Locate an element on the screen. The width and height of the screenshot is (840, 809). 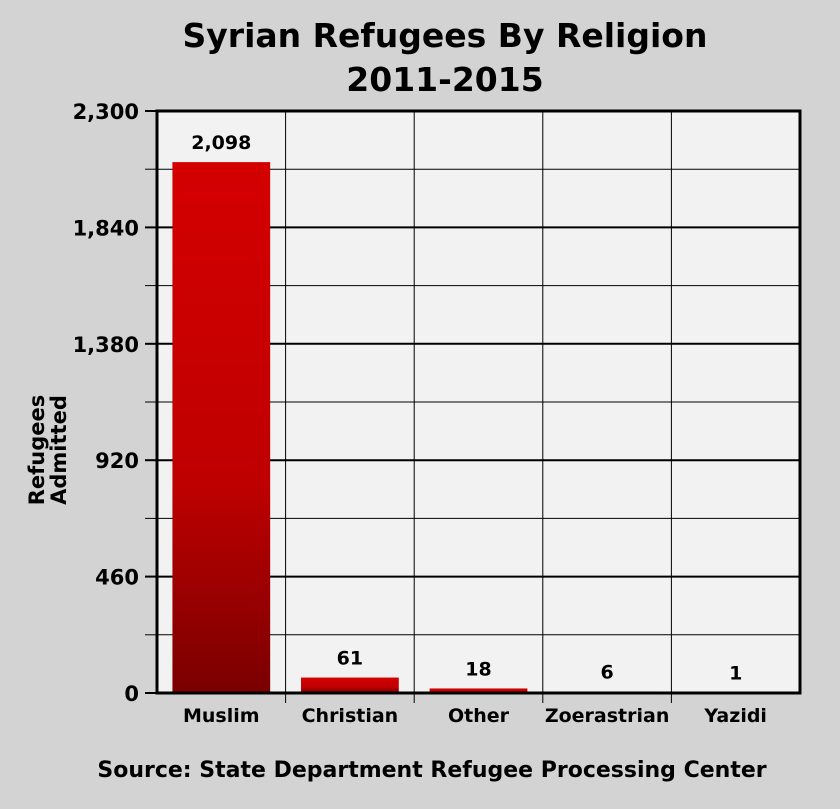
y-tick-label: 0 is located at coordinates (131, 694).